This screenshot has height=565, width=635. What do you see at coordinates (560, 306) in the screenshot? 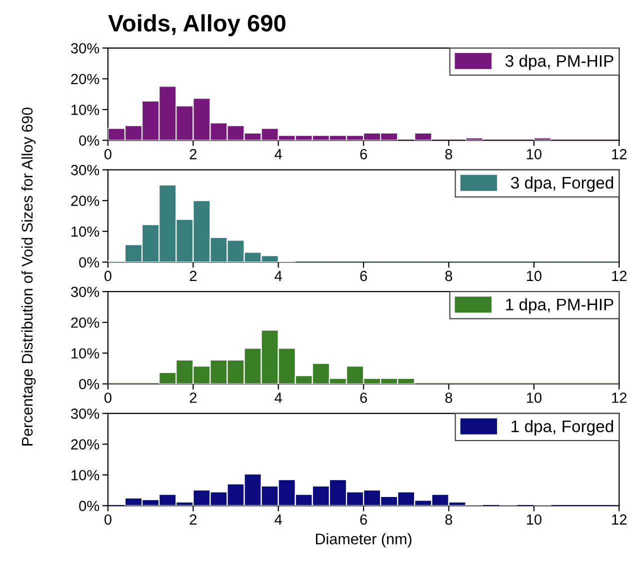
I see `legend-label: 1 dpa, PM-HIP` at bounding box center [560, 306].